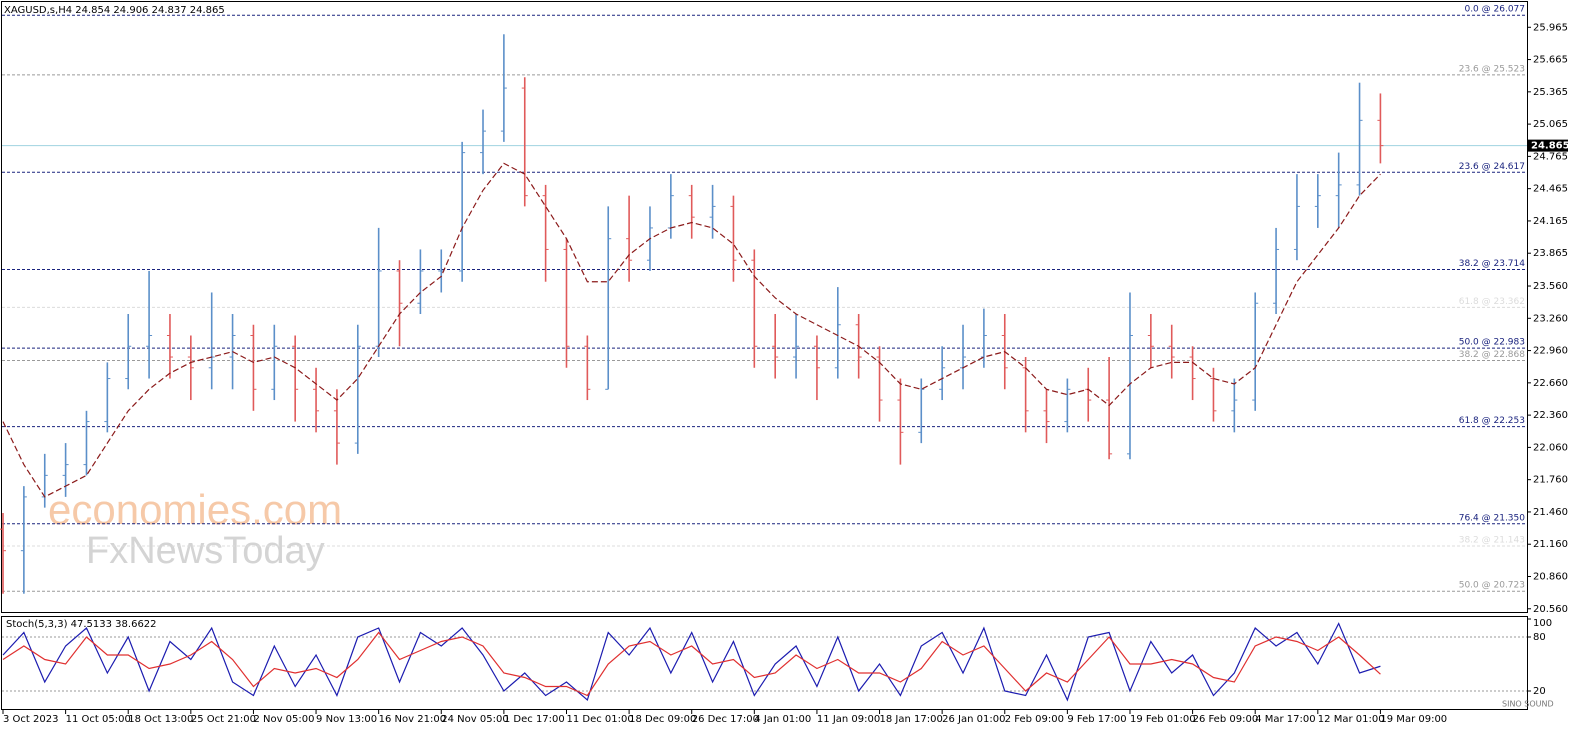 Image resolution: width=1596 pixels, height=743 pixels. Describe the element at coordinates (195, 509) in the screenshot. I see `watermark: economies.com` at that location.